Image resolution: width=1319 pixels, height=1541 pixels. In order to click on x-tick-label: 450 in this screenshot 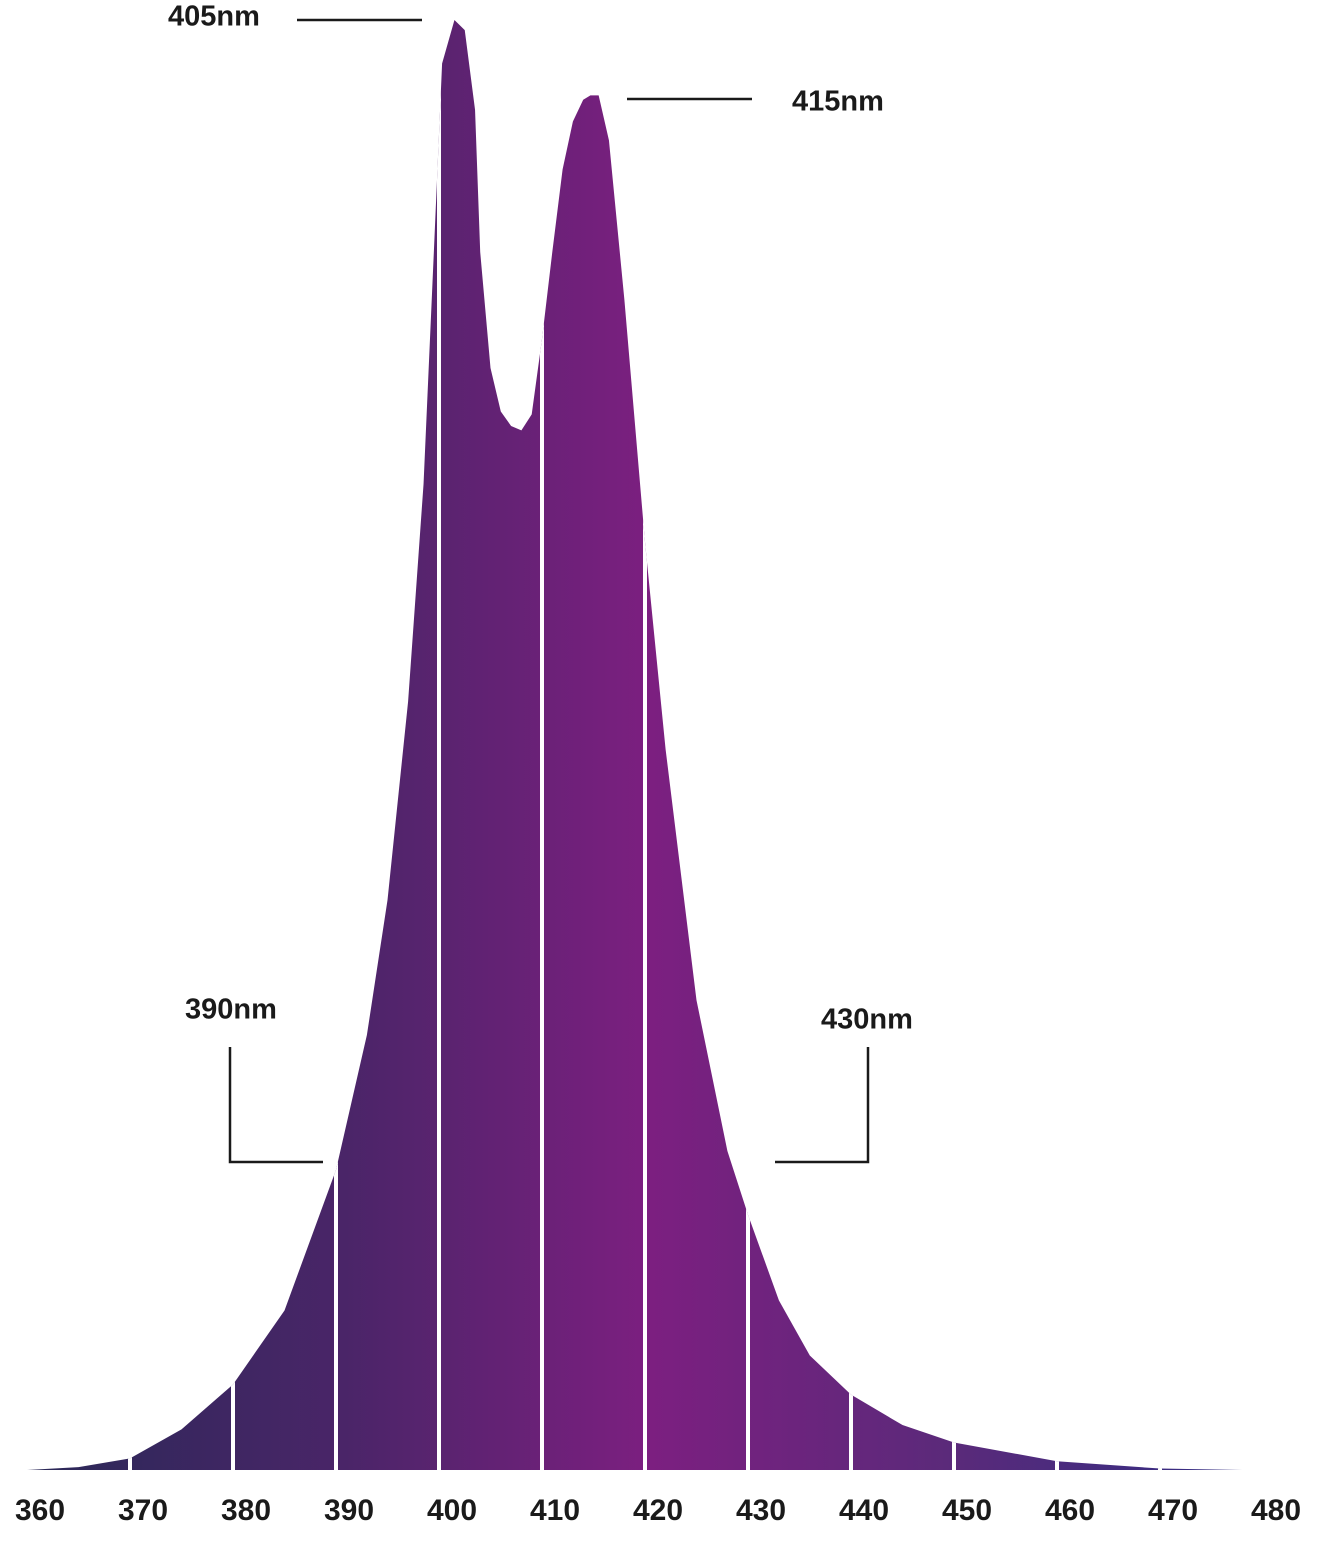, I will do `click(967, 1510)`.